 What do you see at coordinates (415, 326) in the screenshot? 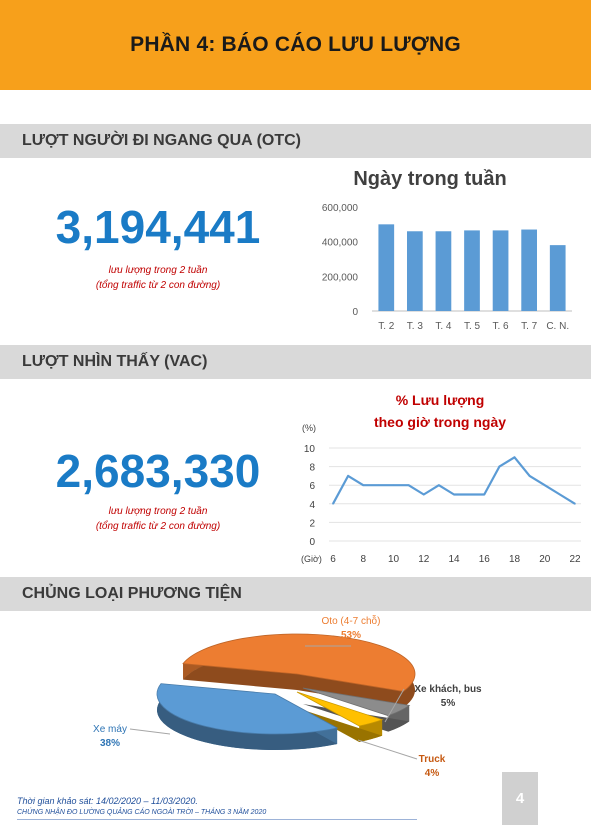
I see `bar-x-tick-label: T. 3` at bounding box center [415, 326].